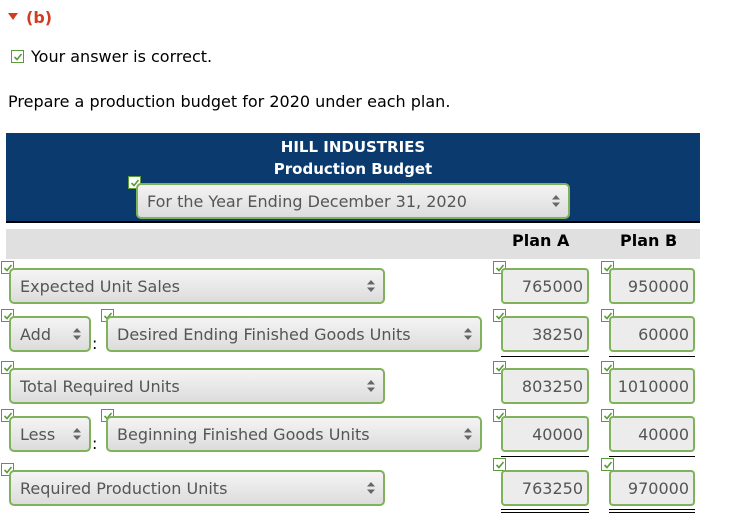 The height and width of the screenshot is (516, 750). I want to click on row-label-select: Total Required Units, so click(197, 386).